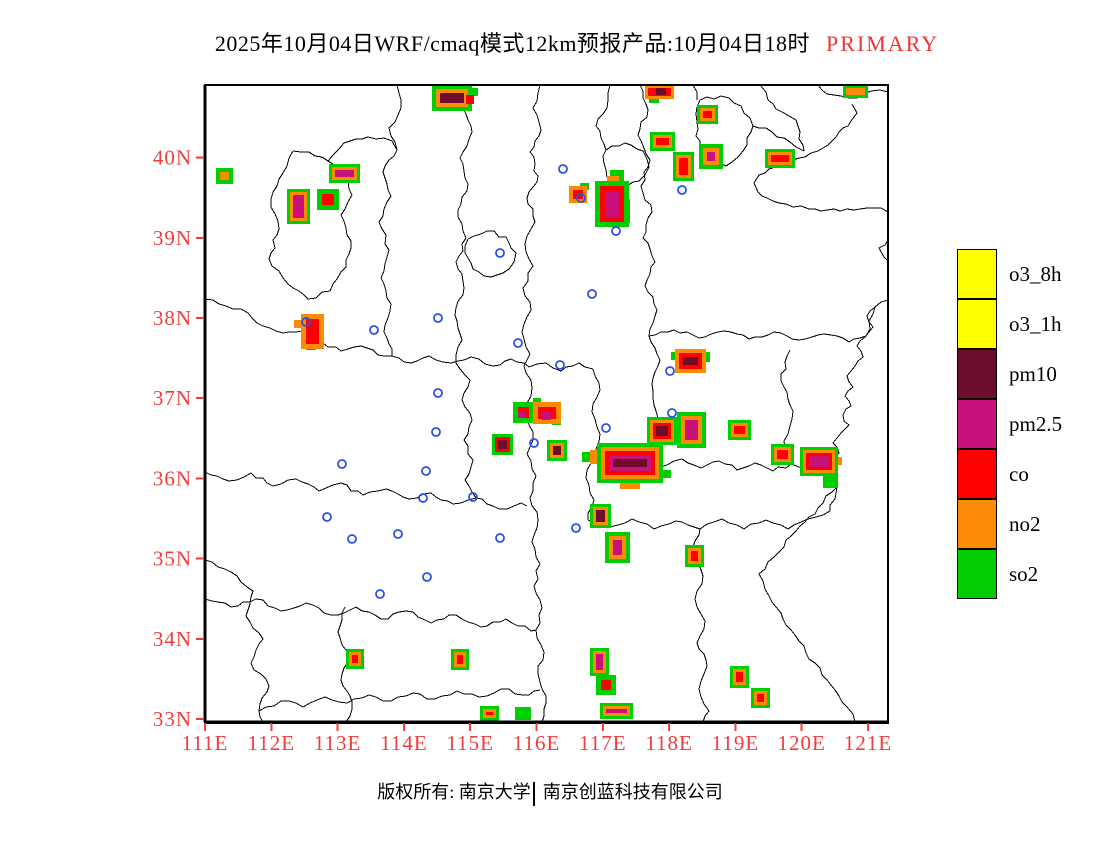  I want to click on copyright-divider, so click(533, 793).